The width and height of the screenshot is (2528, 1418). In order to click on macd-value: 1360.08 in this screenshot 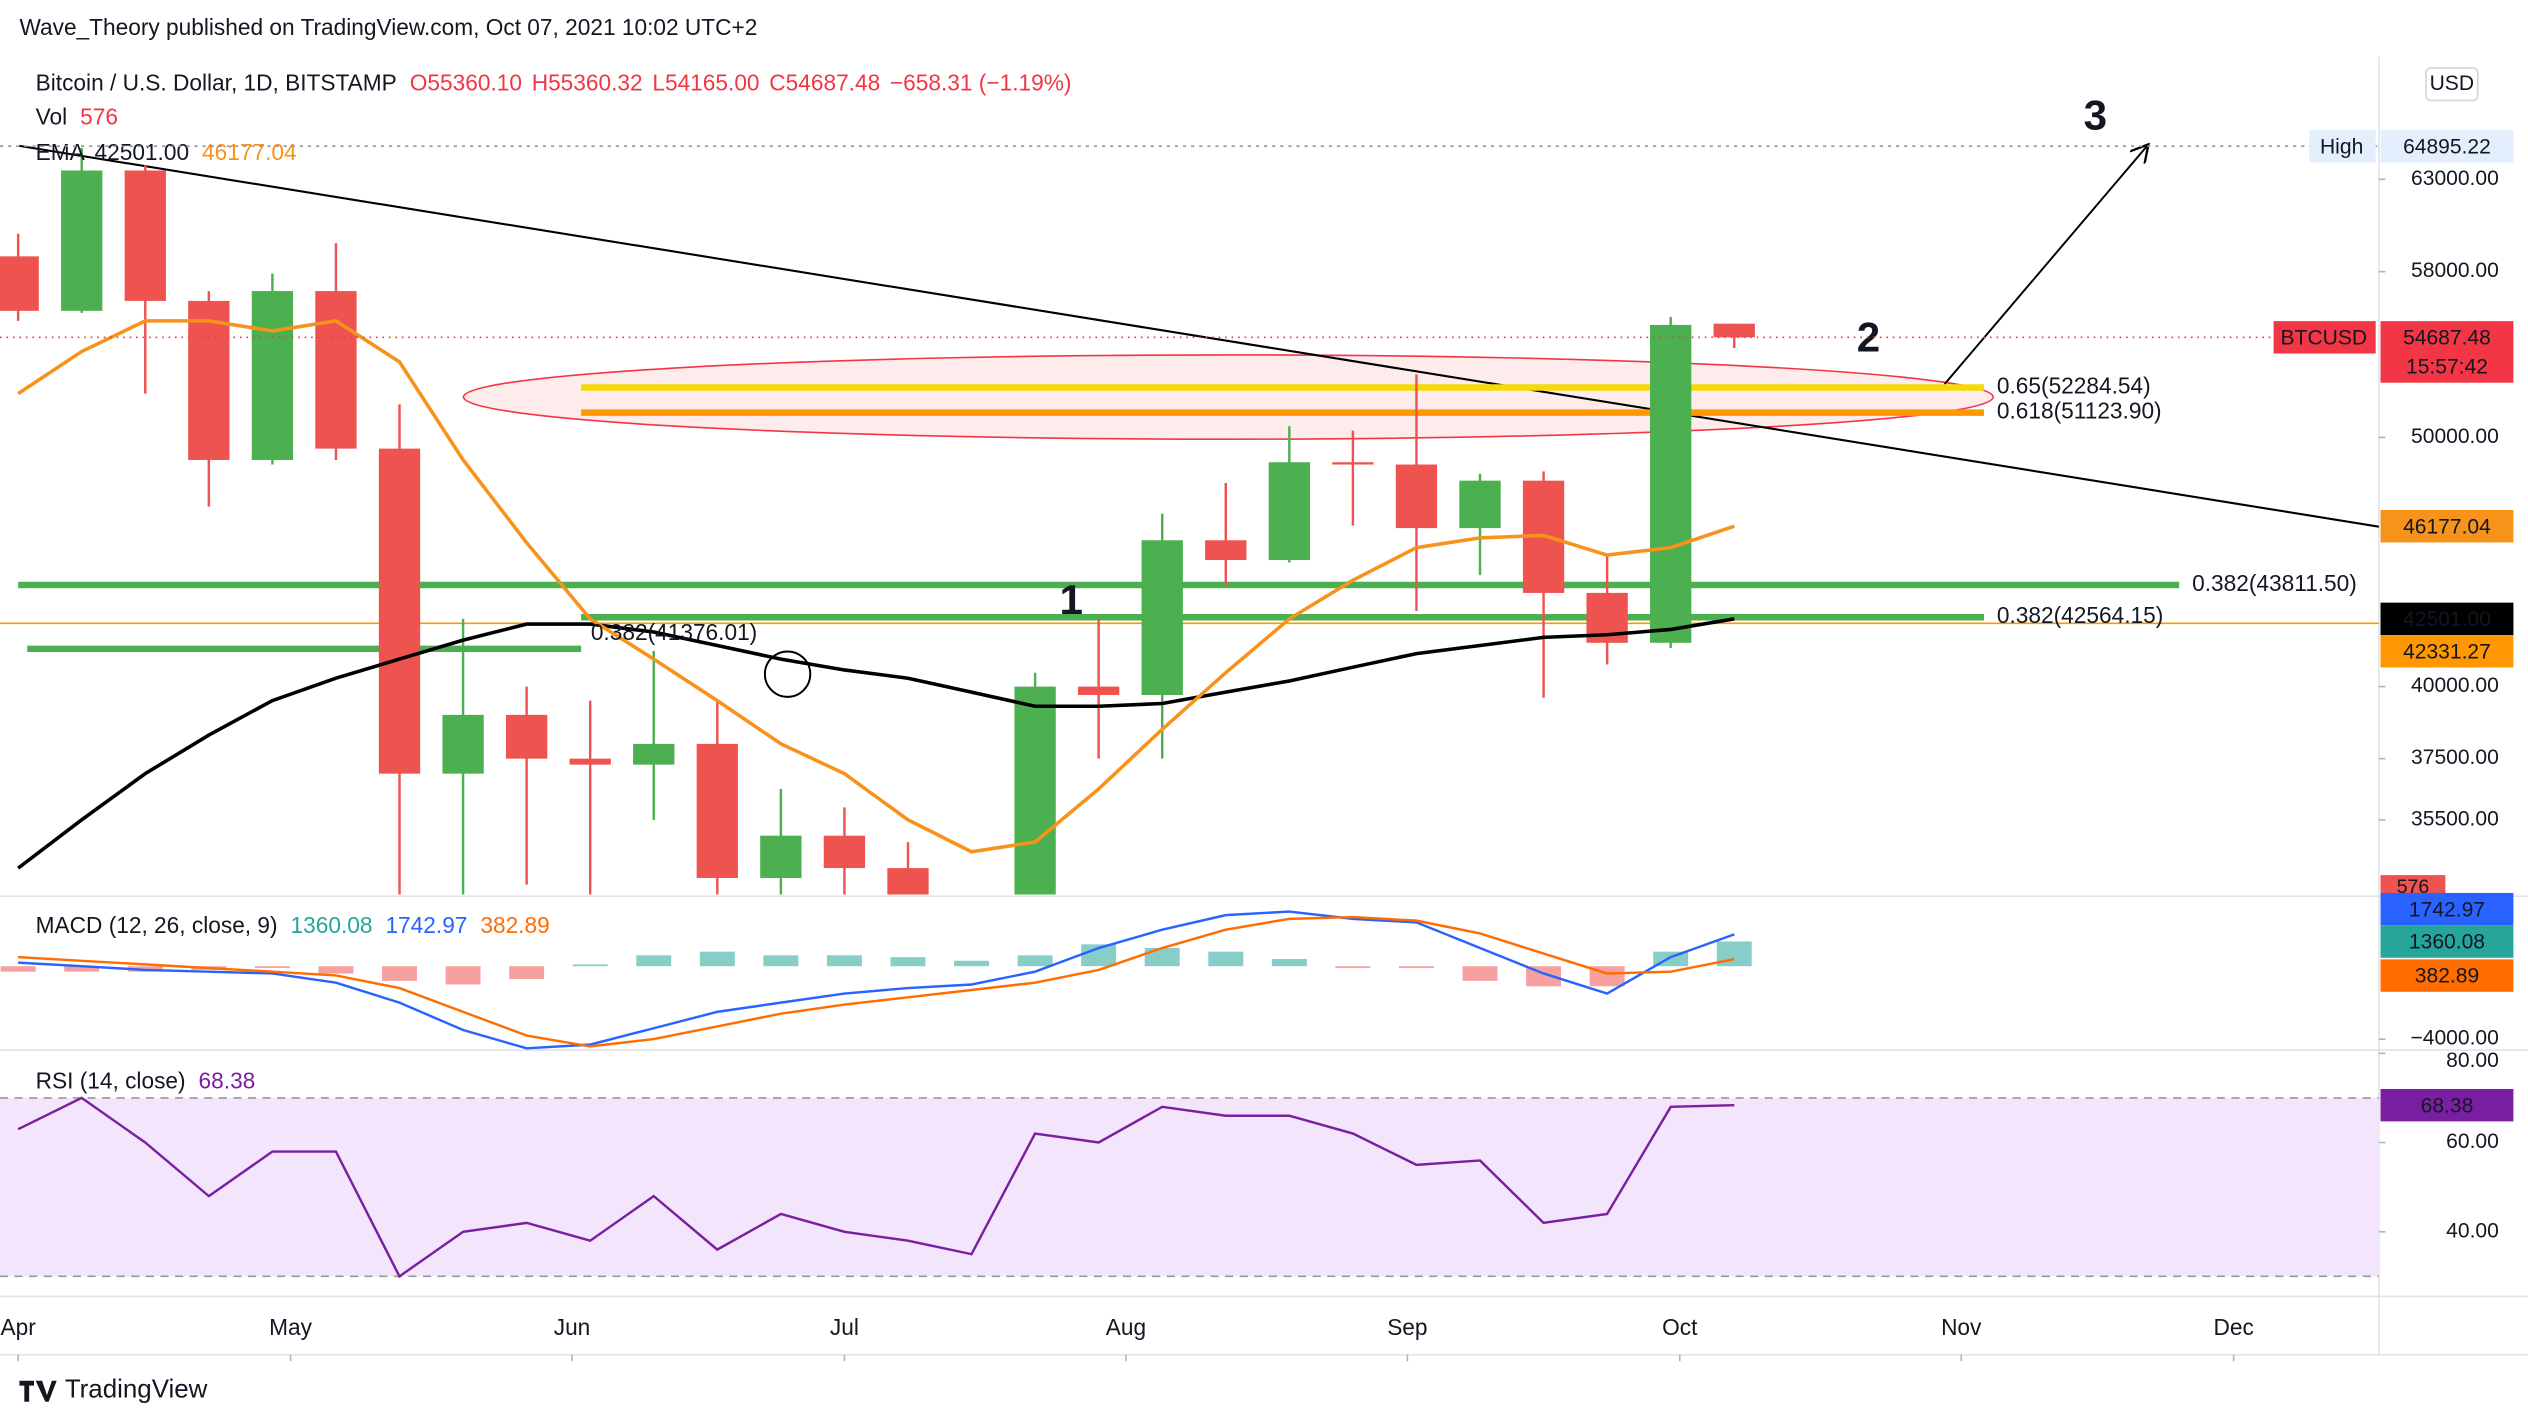, I will do `click(332, 925)`.